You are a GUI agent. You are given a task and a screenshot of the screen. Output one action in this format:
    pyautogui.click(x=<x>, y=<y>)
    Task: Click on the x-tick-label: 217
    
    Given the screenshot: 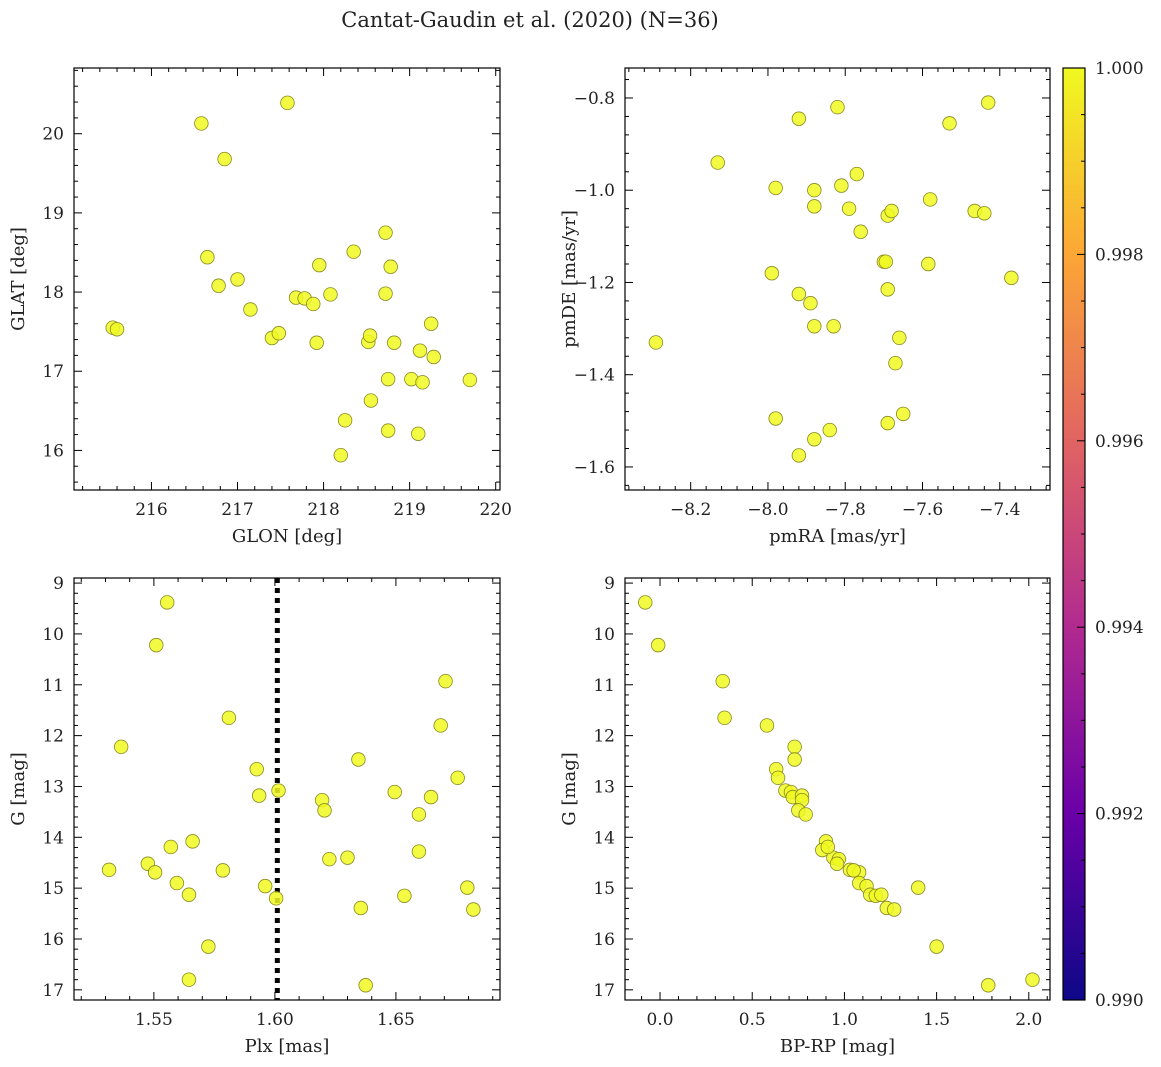 What is the action you would take?
    pyautogui.click(x=237, y=510)
    